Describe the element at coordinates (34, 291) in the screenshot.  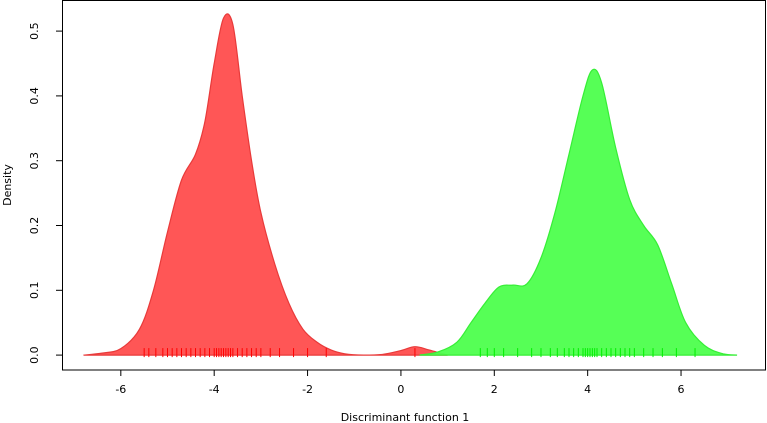
I see `y-tick-label: 0.1` at that location.